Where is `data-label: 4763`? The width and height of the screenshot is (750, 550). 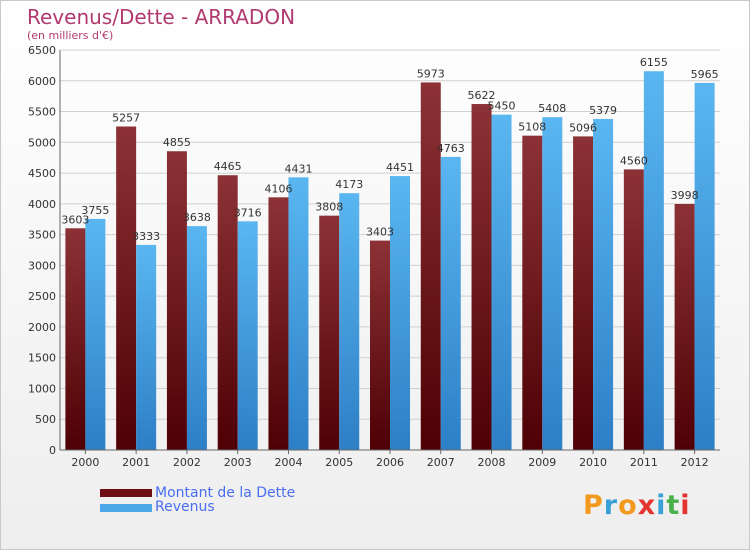
data-label: 4763 is located at coordinates (451, 148).